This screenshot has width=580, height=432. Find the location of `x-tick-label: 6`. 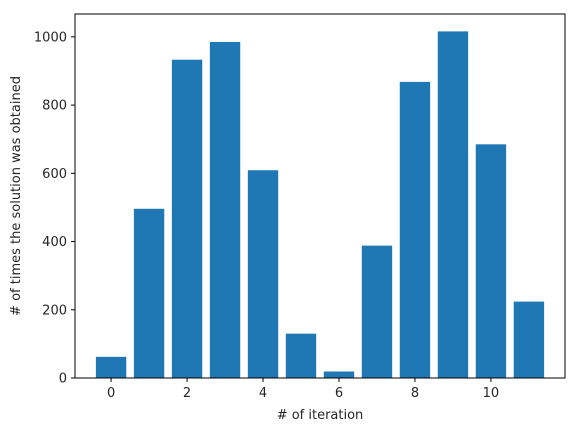

x-tick-label: 6 is located at coordinates (339, 393).